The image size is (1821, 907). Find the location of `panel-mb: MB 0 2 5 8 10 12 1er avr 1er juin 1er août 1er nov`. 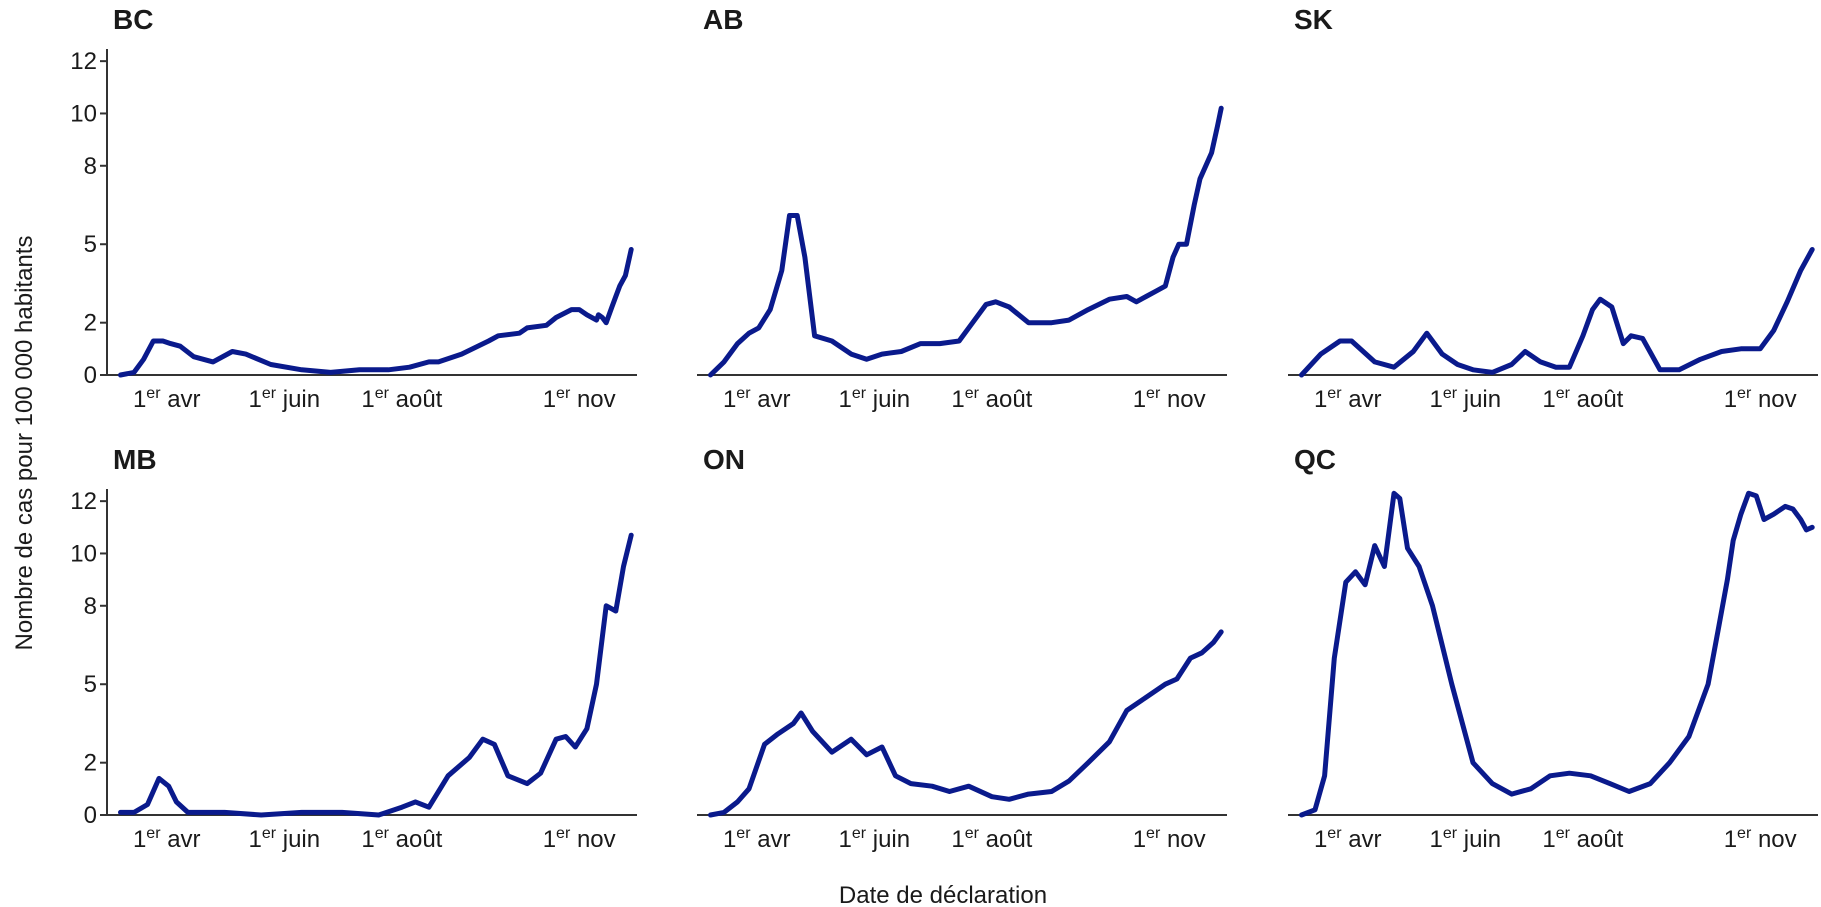

panel-mb: MB 0 2 5 8 10 12 1er avr 1er juin 1er août 1er nov is located at coordinates (353, 648).